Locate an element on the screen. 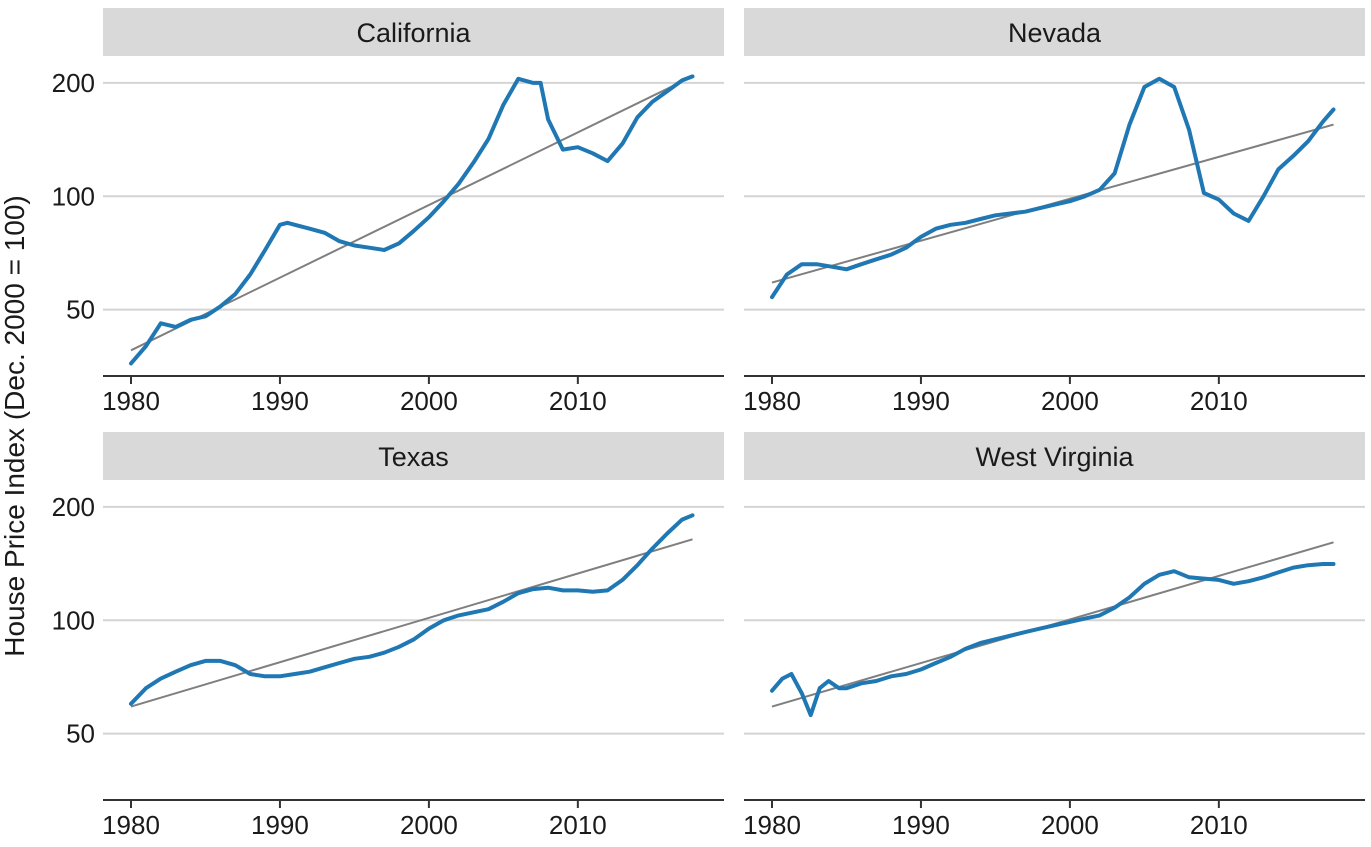 The width and height of the screenshot is (1371, 847). facet-strip-label: West Virginia is located at coordinates (1054, 457).